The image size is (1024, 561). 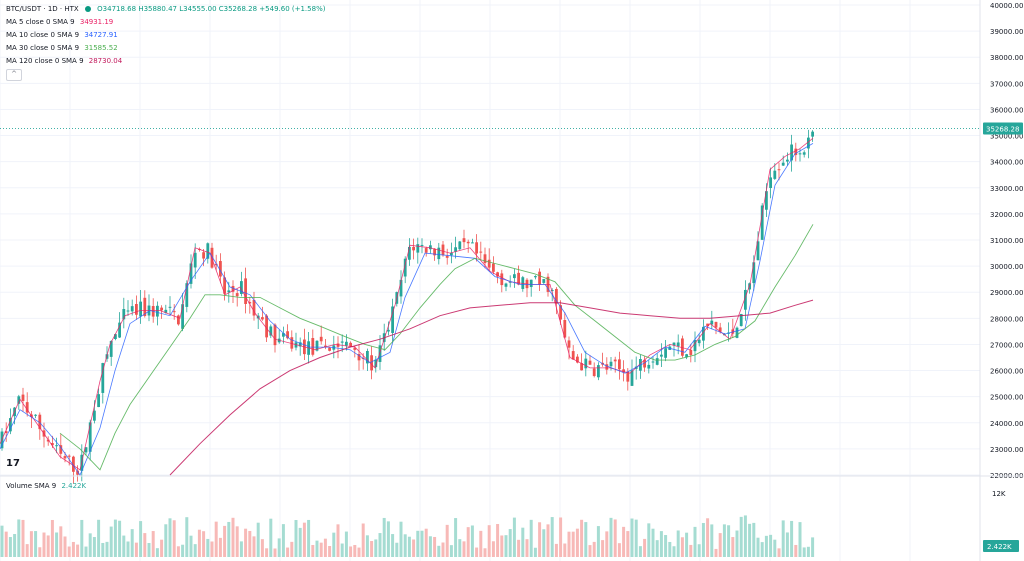 I want to click on price-tick-label: 26000.00, so click(x=1006, y=372).